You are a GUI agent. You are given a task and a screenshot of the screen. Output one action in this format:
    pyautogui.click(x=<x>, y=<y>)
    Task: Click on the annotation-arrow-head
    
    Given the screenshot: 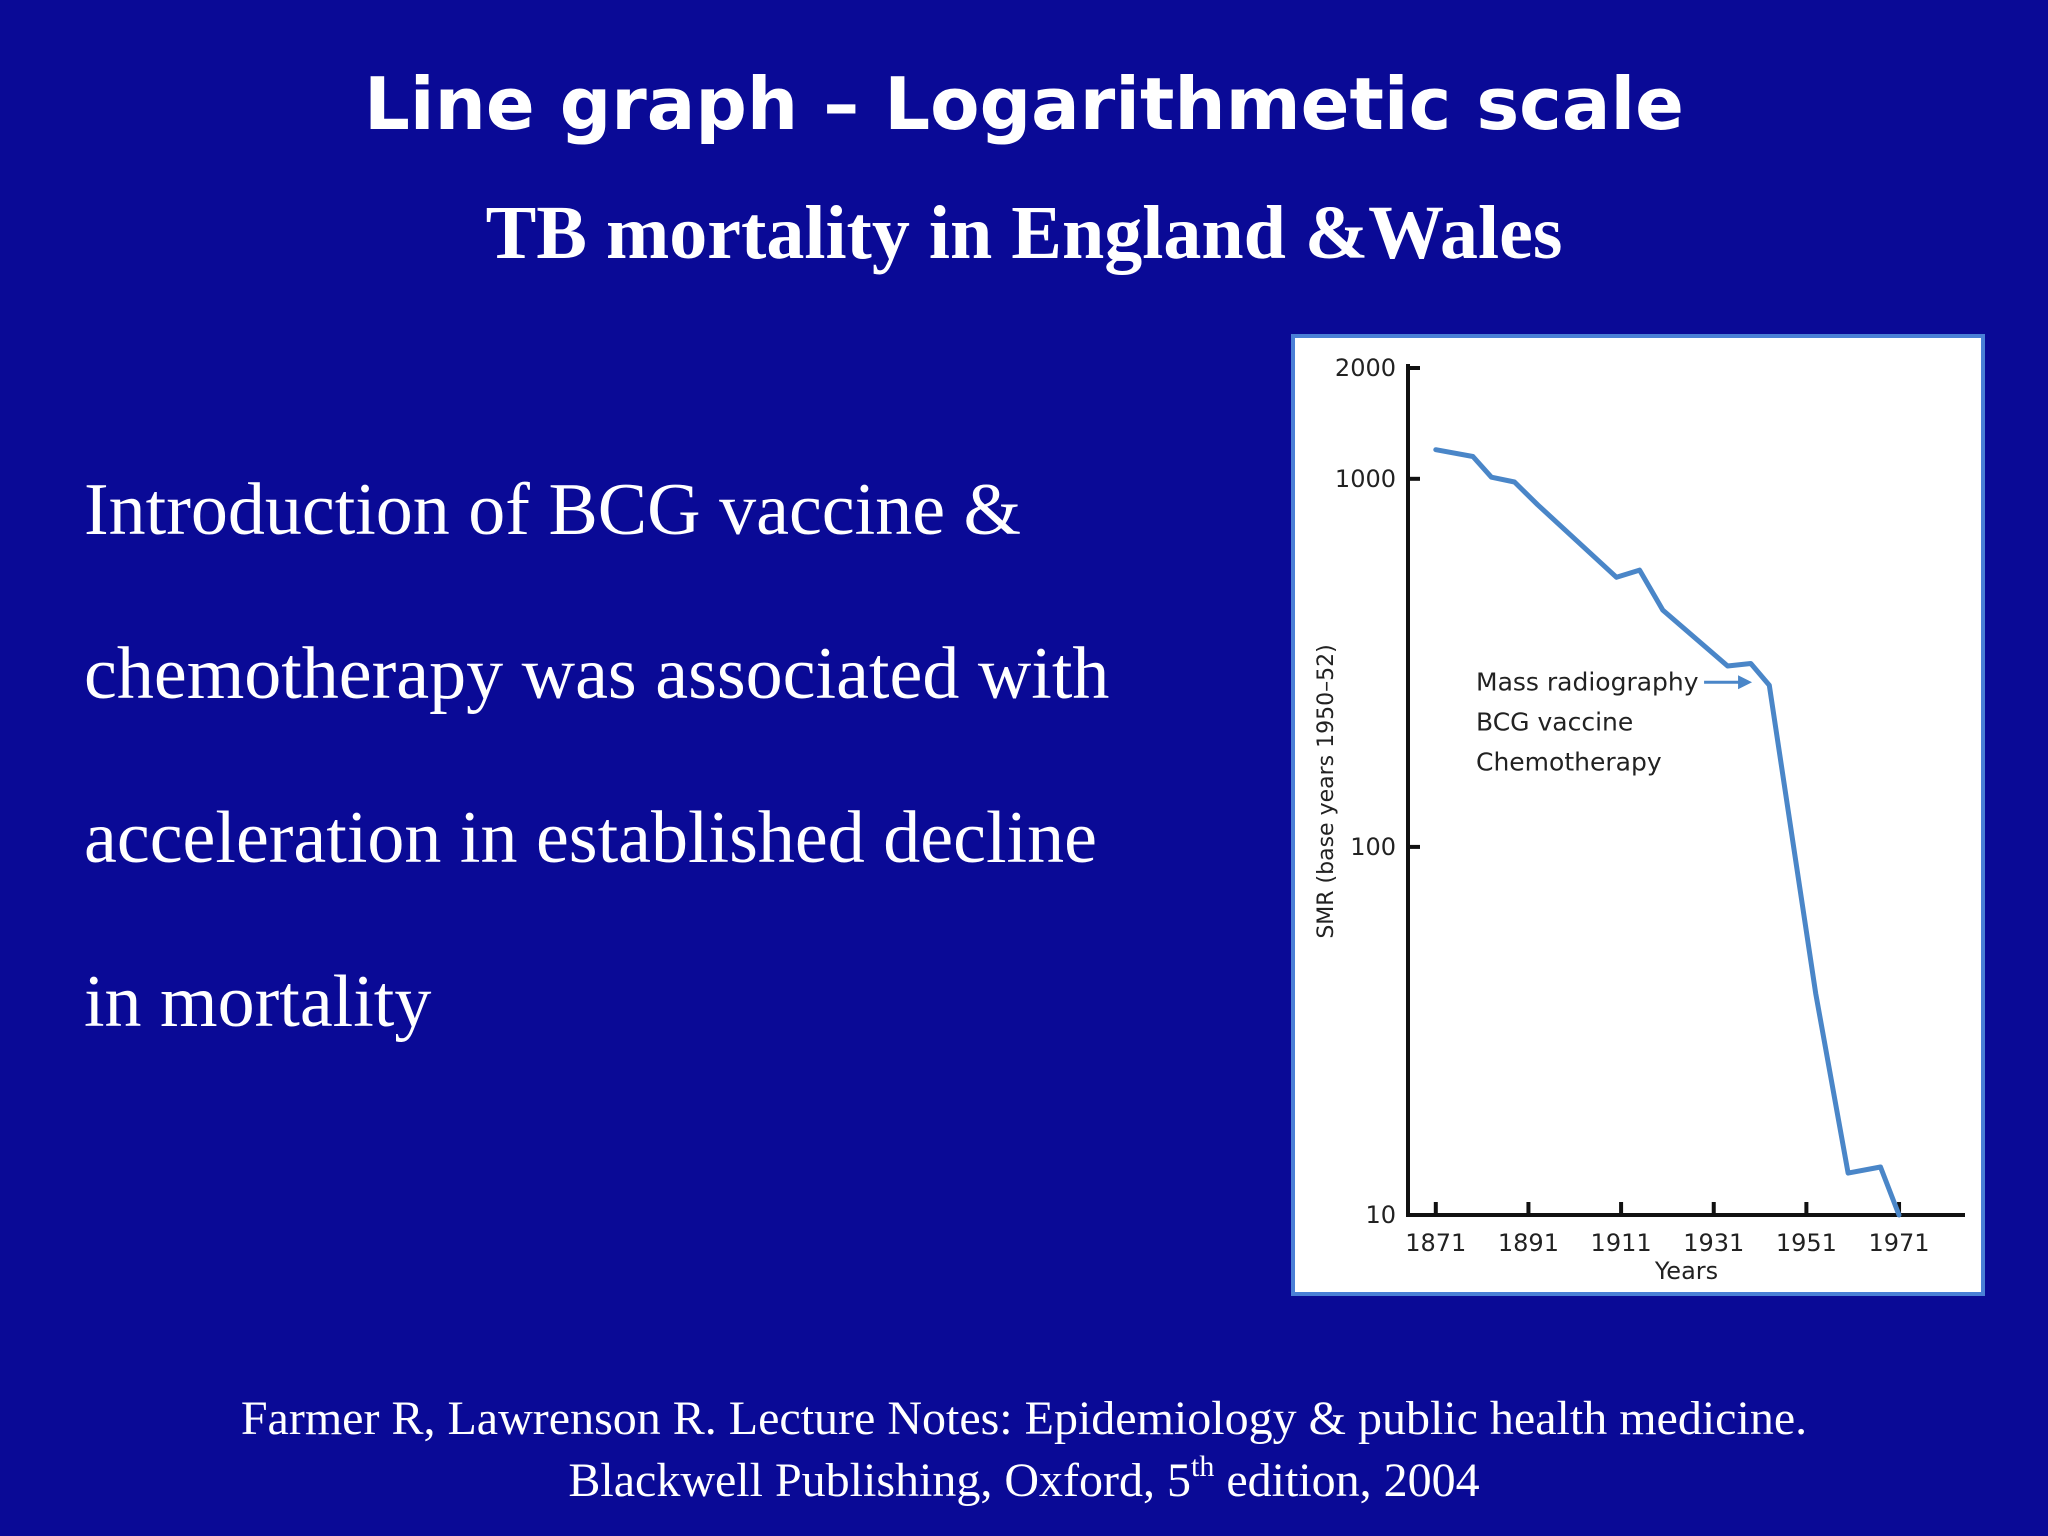 What is the action you would take?
    pyautogui.click(x=1745, y=682)
    